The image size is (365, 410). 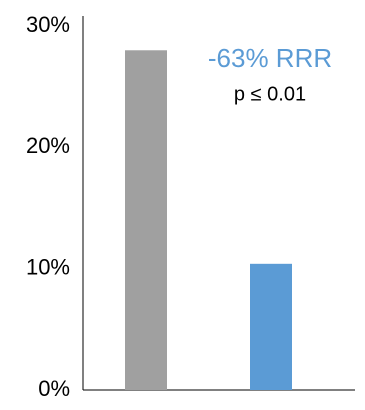 I want to click on y-tick-label: 30%, so click(x=48, y=24).